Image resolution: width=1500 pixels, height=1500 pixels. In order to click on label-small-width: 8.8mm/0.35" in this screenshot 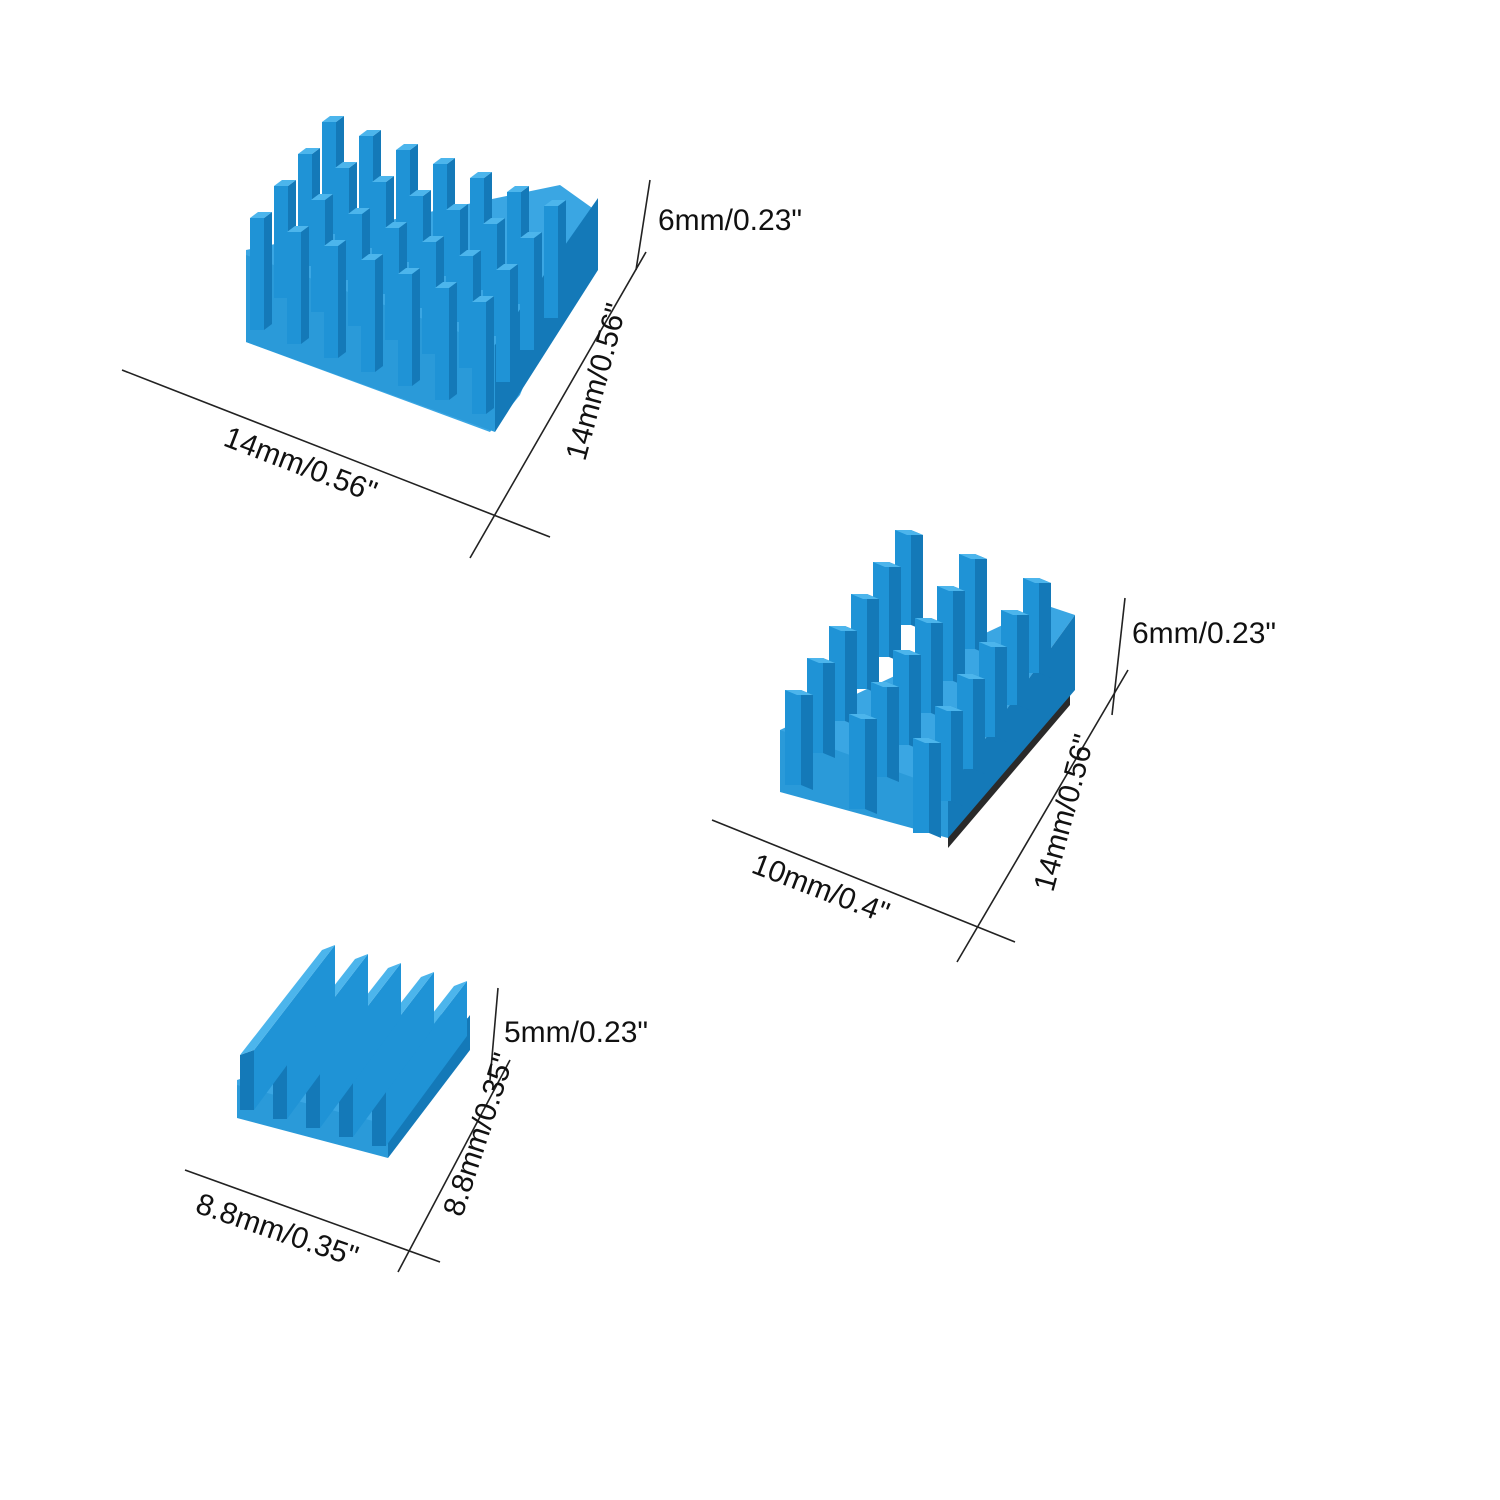, I will do `click(277, 1230)`.